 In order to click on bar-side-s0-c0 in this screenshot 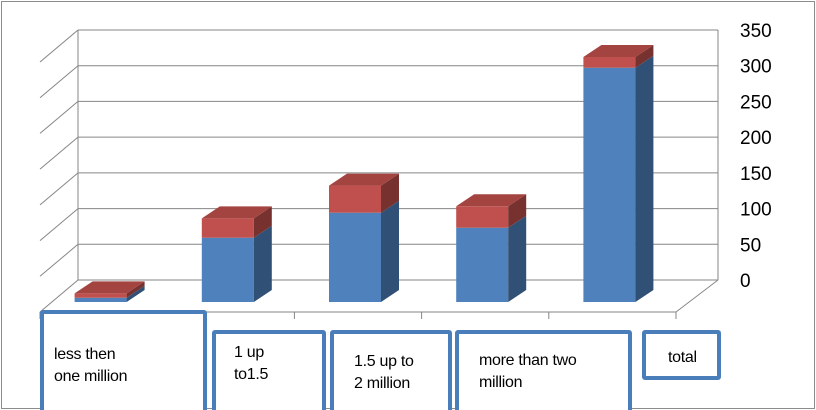, I will do `click(135, 293)`.